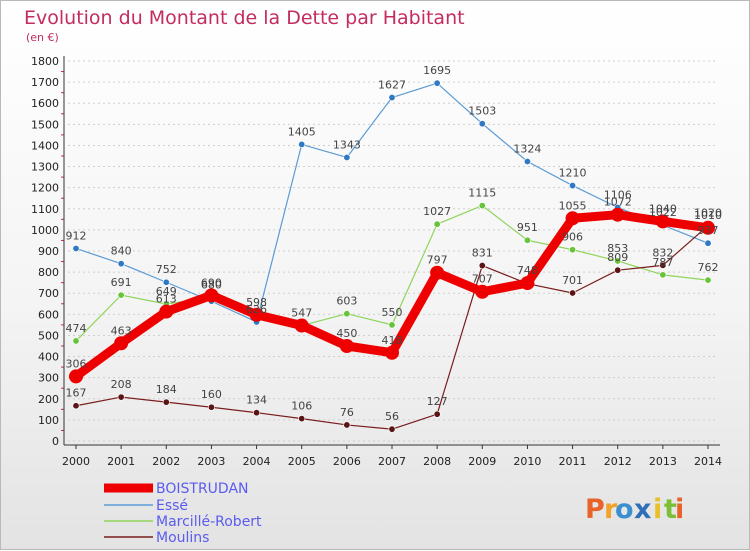  I want to click on data-label-boistrudan: 418, so click(392, 340).